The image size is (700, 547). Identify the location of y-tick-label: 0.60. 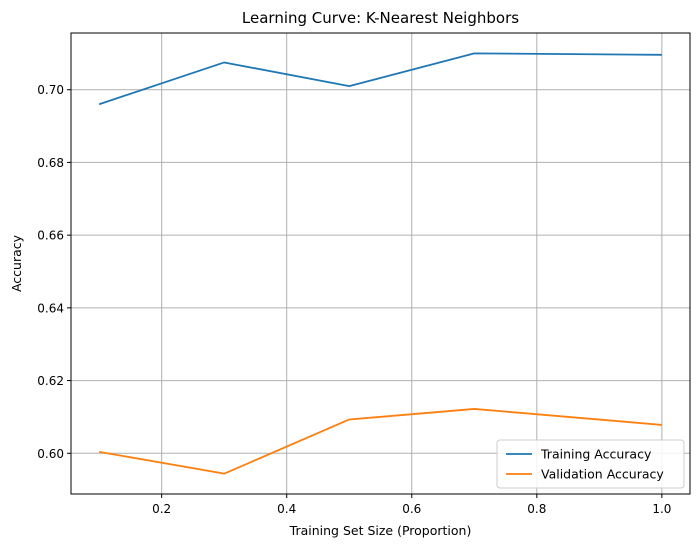
(50, 454).